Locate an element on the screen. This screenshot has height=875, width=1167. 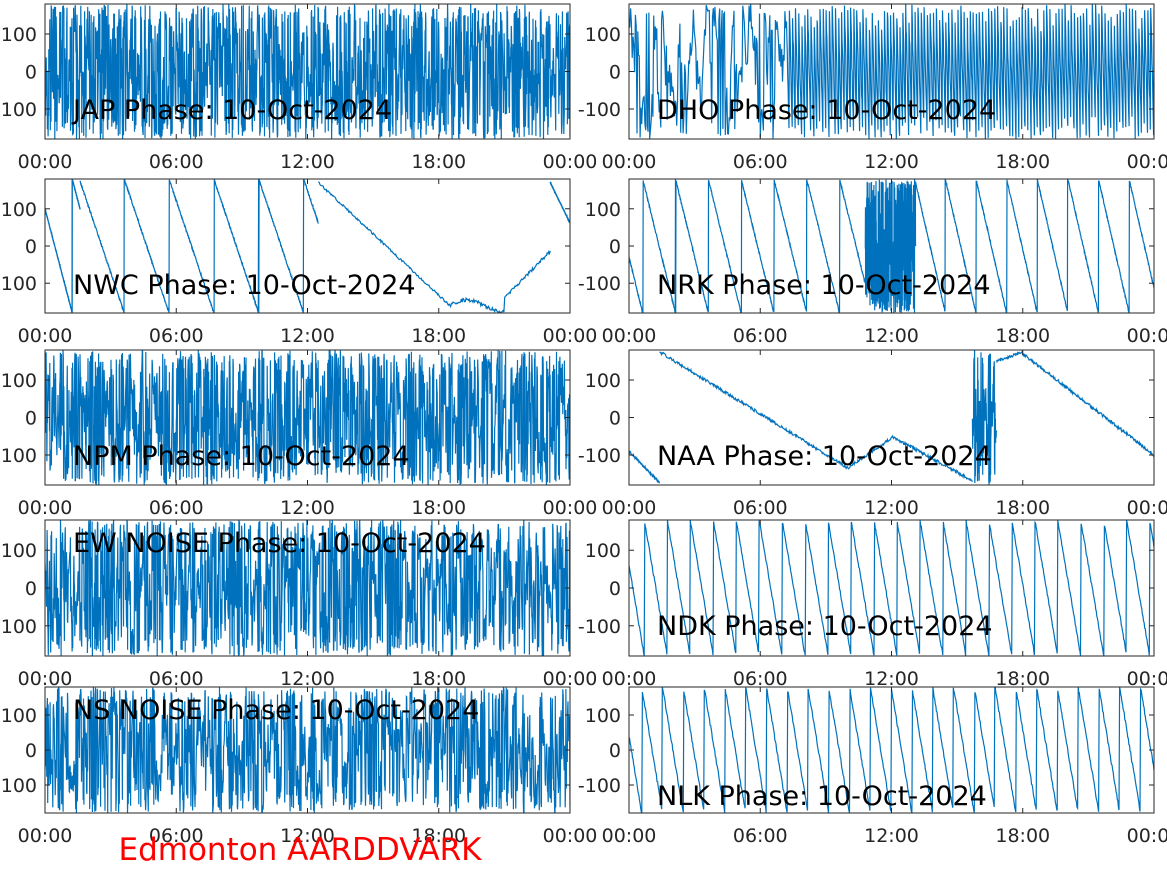
panel-title: JAP Phase: 10-Oct-2024 is located at coordinates (231, 110).